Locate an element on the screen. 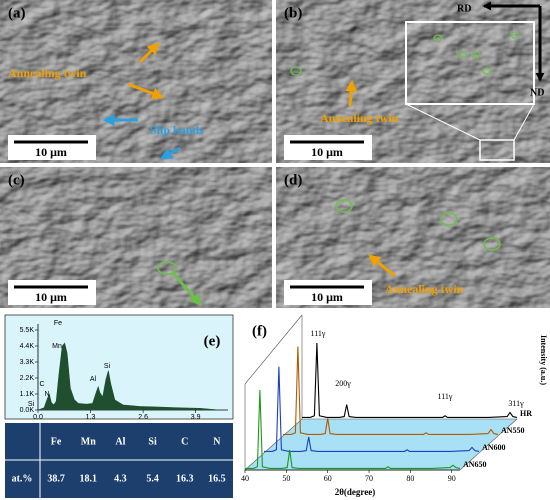 The height and width of the screenshot is (500, 550). y-tick-label: 3.3K is located at coordinates (27, 362).